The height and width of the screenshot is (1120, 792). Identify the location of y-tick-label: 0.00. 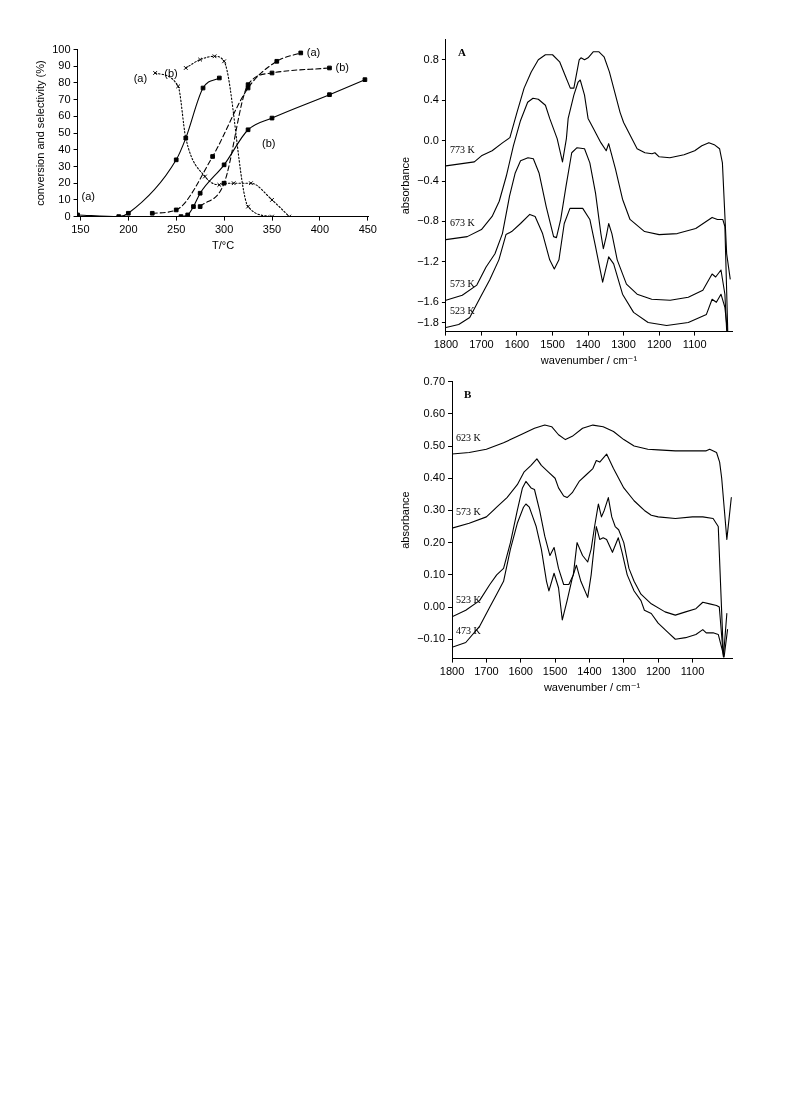
(434, 606).